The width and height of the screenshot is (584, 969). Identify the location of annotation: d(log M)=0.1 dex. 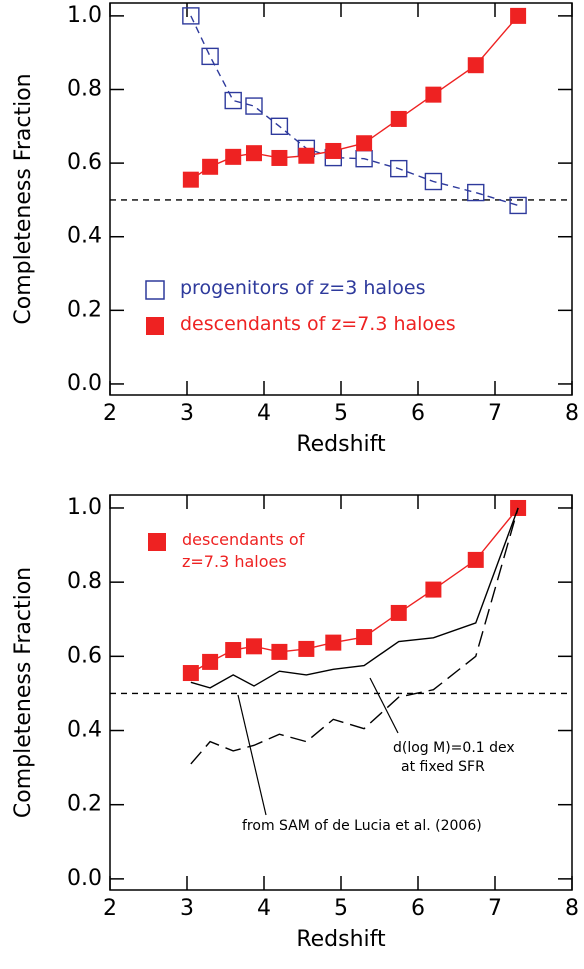
(454, 748).